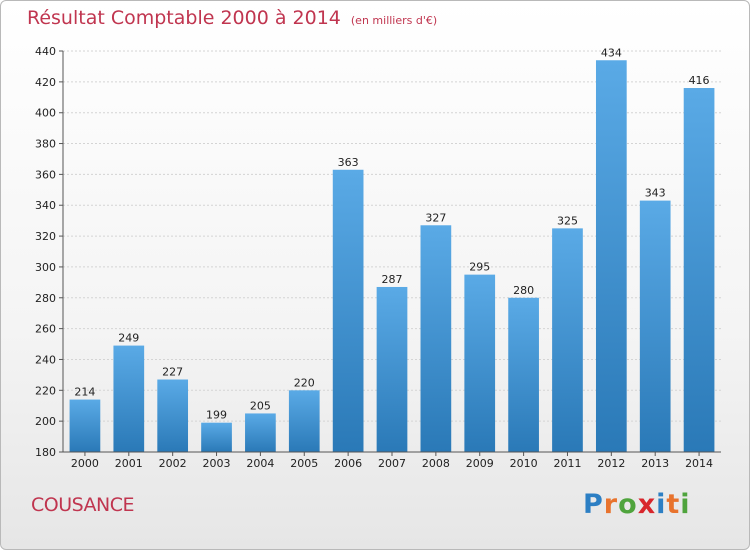 The image size is (750, 550). Describe the element at coordinates (394, 20) in the screenshot. I see `title-unit: (en milliers d'€)` at that location.